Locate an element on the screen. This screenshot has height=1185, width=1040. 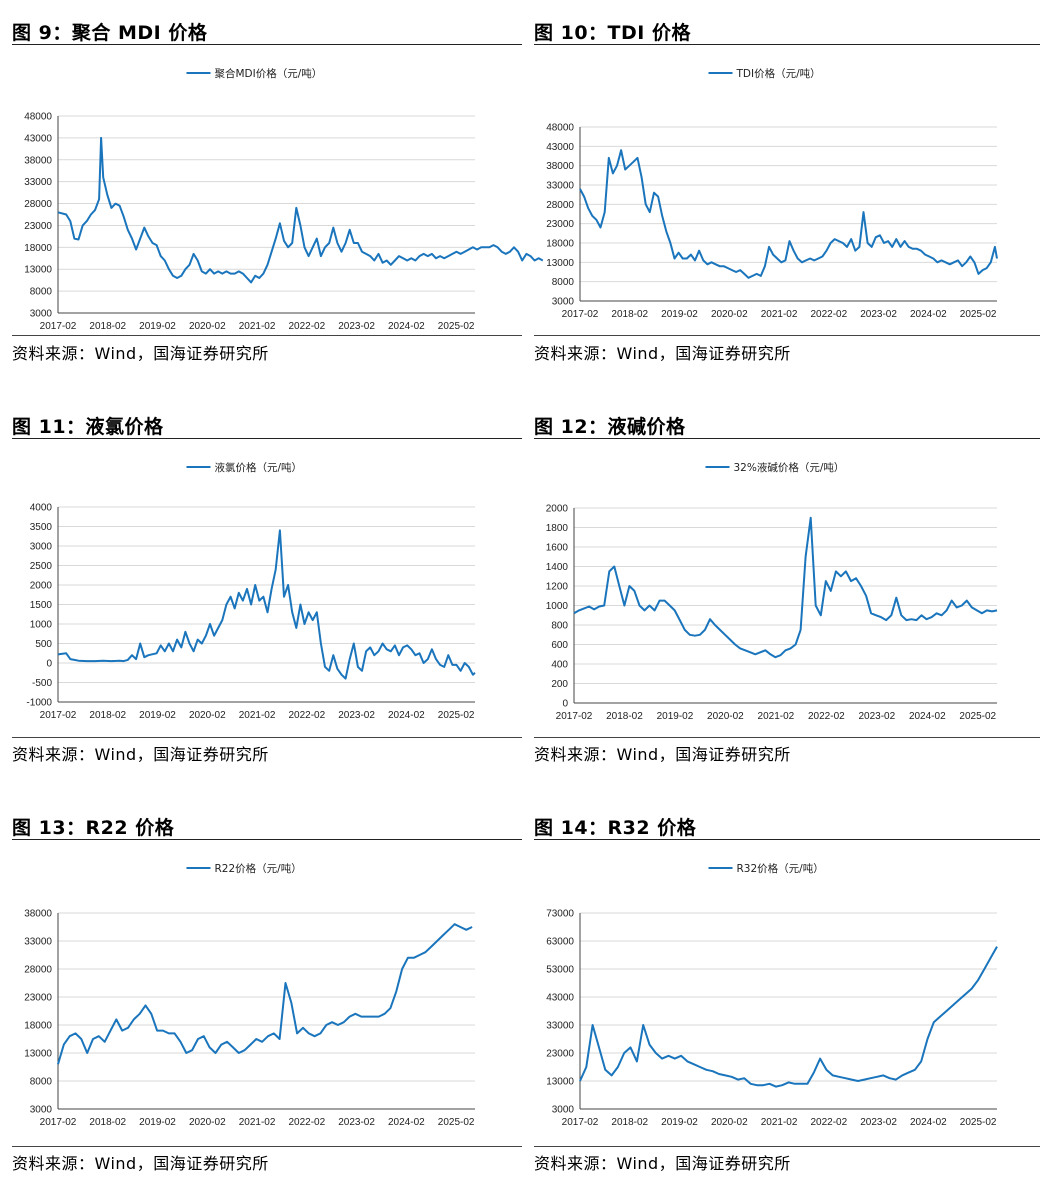
y-tick-label: 0 is located at coordinates (565, 704).